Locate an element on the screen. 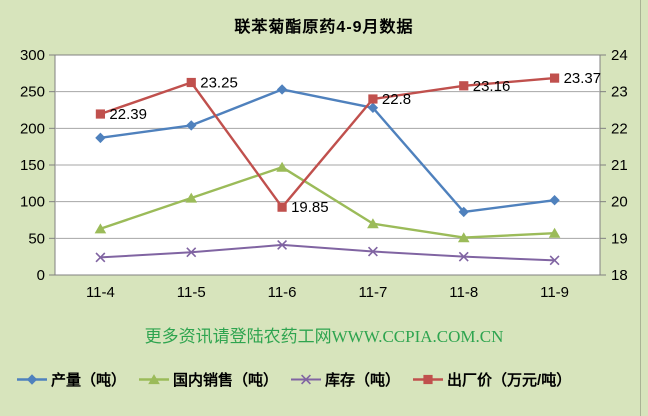 This screenshot has width=648, height=416. marker-diamond-production-legend is located at coordinates (32, 379).